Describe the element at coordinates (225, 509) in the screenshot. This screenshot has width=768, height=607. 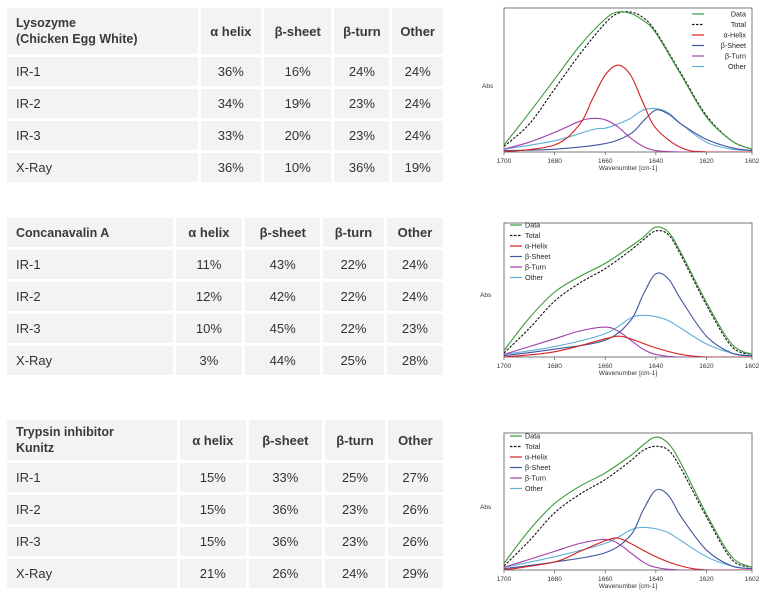
I see `table-row: IR-2 15% 36% 23% 26%` at that location.